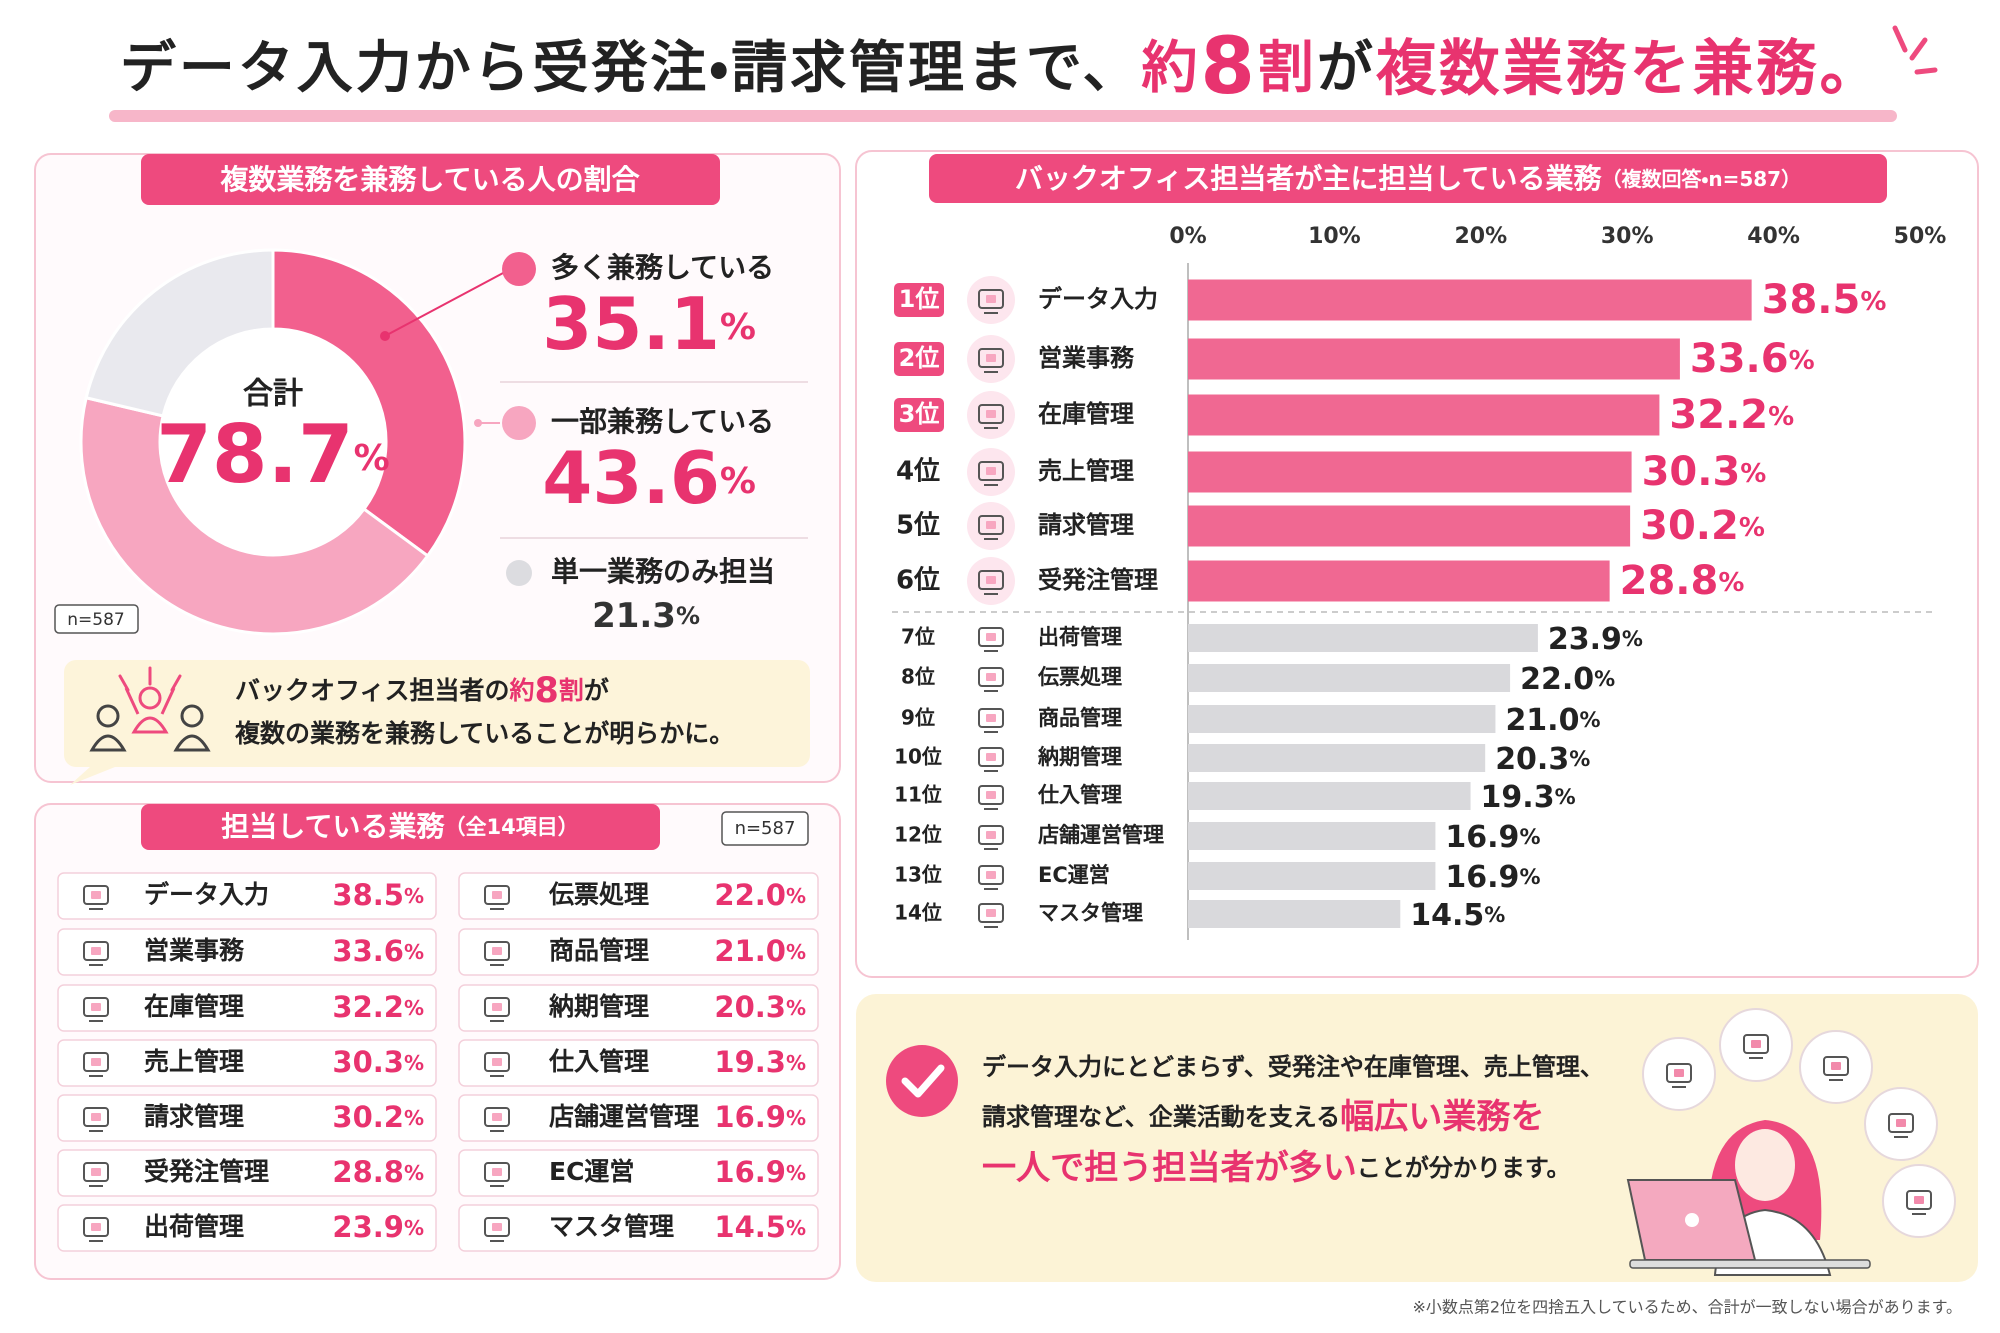  I want to click on total-unit: %, so click(372, 458).